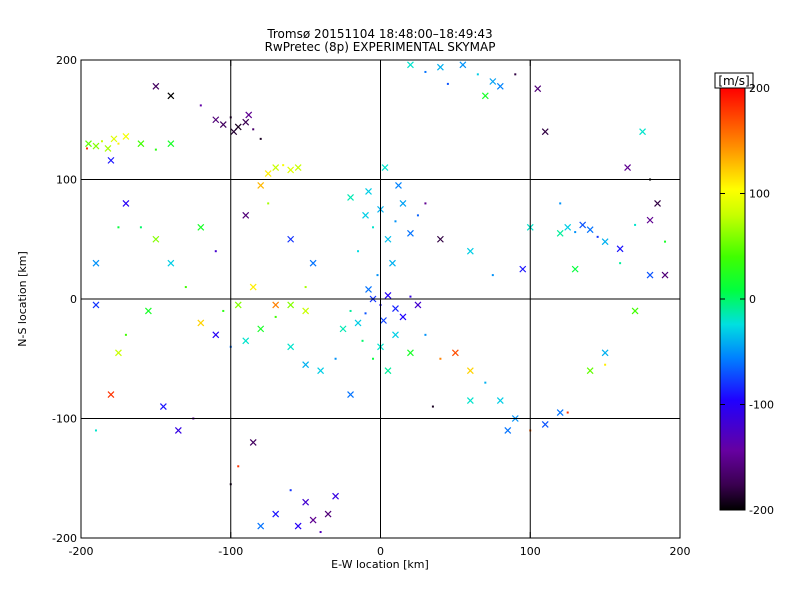 This screenshot has width=800, height=600. What do you see at coordinates (22, 299) in the screenshot?
I see `y-axis-label: N-S location [km]` at bounding box center [22, 299].